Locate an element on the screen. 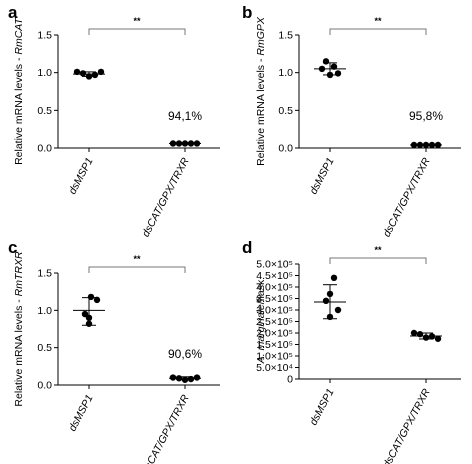 This screenshot has height=464, width=472. y-tick-label: 3.5×10⁵ is located at coordinates (274, 299).